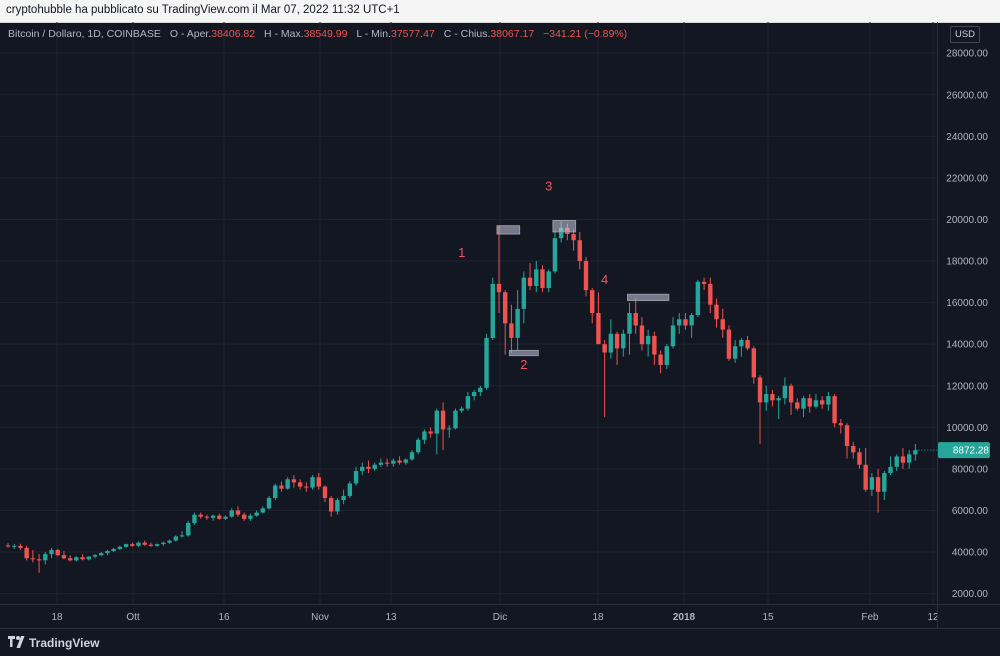 This screenshot has width=1000, height=656. Describe the element at coordinates (971, 451) in the screenshot. I see `last-price-label: 8872.28` at that location.